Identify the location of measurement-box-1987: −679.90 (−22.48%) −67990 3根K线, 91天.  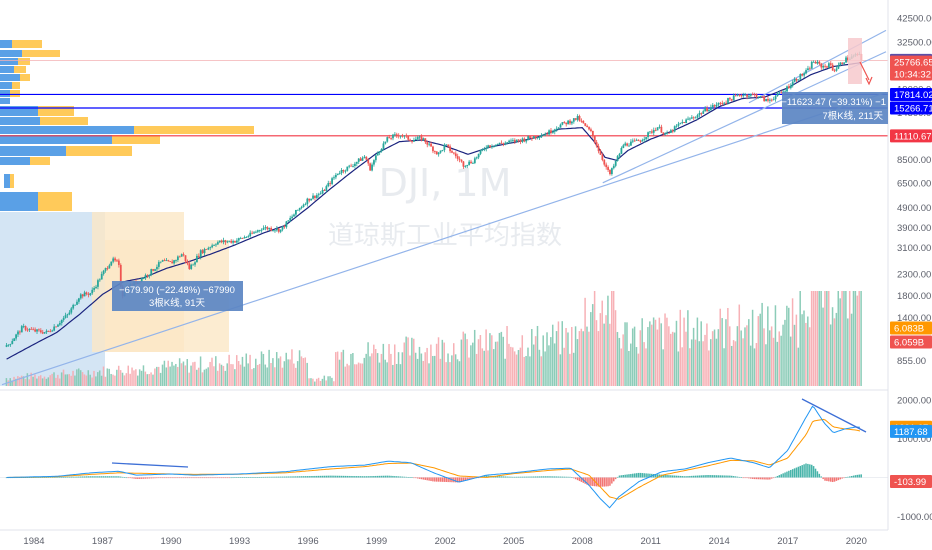
(177, 296).